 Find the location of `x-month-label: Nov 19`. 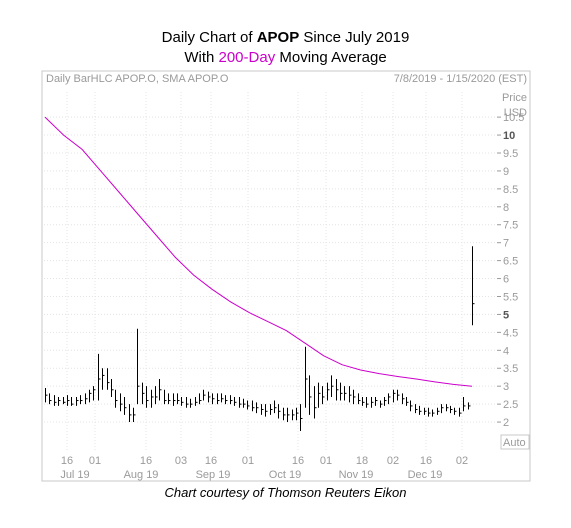

x-month-label: Nov 19 is located at coordinates (356, 475).